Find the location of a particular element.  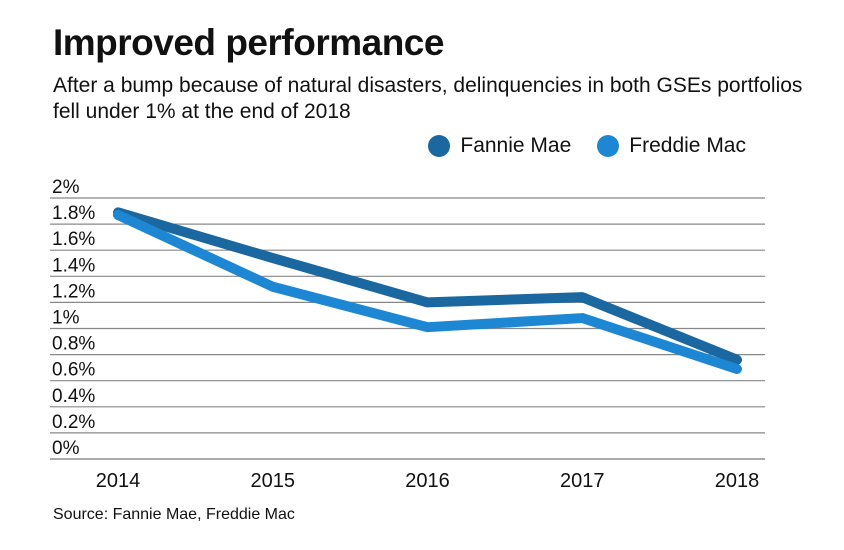

y-tick-label: 0.4% is located at coordinates (73, 396).